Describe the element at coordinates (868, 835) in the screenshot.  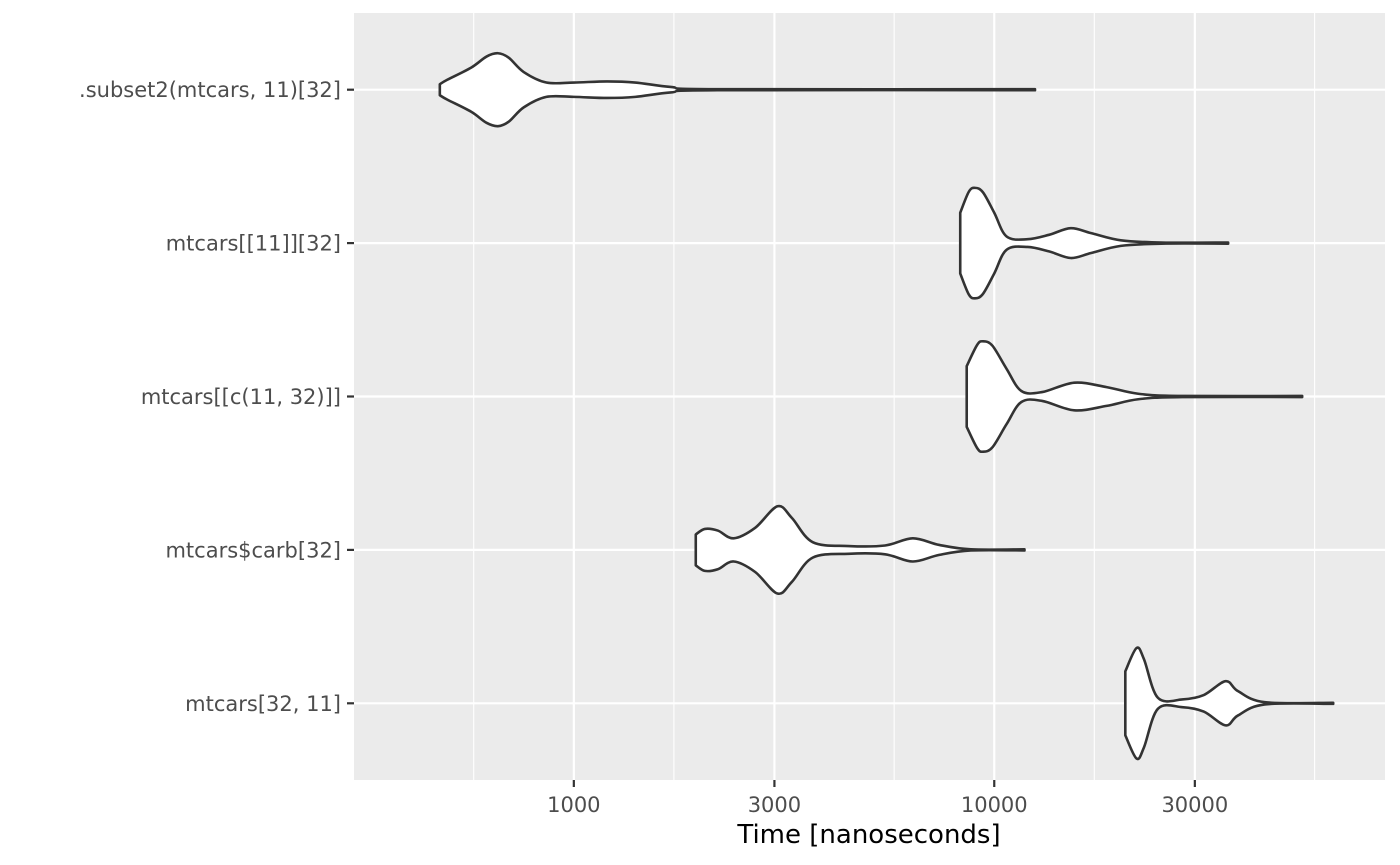
I see `x-axis-title: Time [nanoseconds]` at that location.